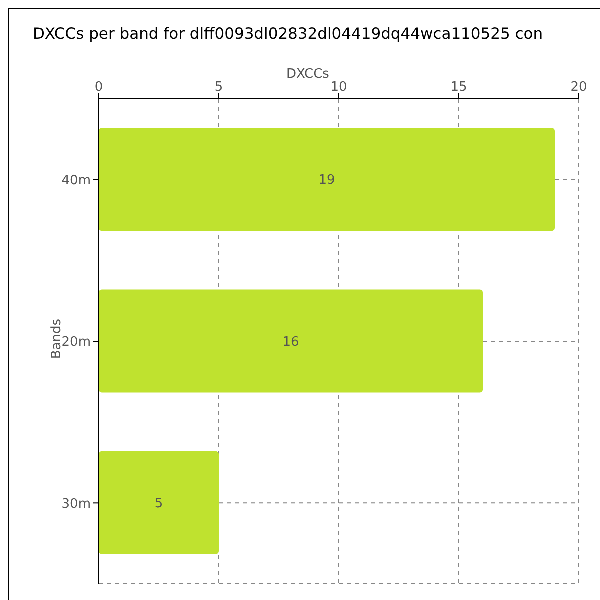  I want to click on x-tick-label: 0, so click(99, 87).